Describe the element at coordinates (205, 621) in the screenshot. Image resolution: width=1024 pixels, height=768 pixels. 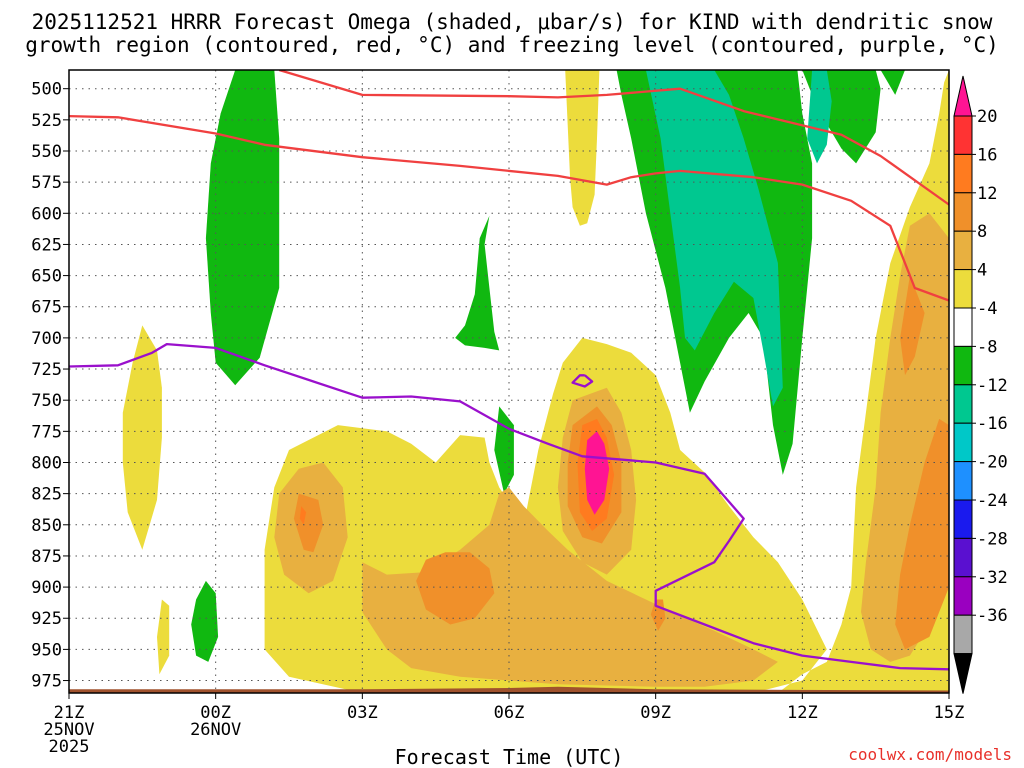
I see `omega-region-green-w7` at that location.